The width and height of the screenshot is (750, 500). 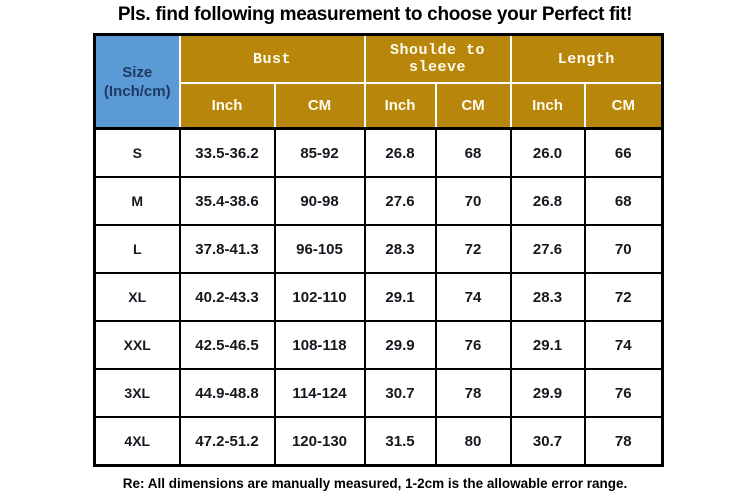 I want to click on sts-inch: 29.1, so click(x=400, y=297).